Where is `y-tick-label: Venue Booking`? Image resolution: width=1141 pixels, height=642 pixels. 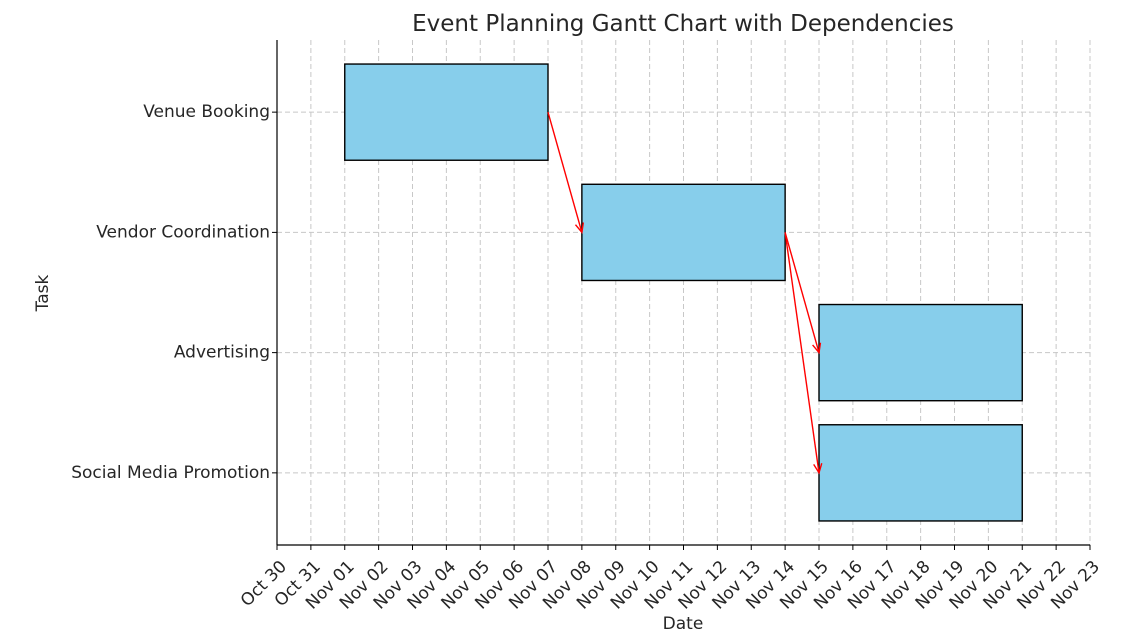
y-tick-label: Venue Booking is located at coordinates (206, 112).